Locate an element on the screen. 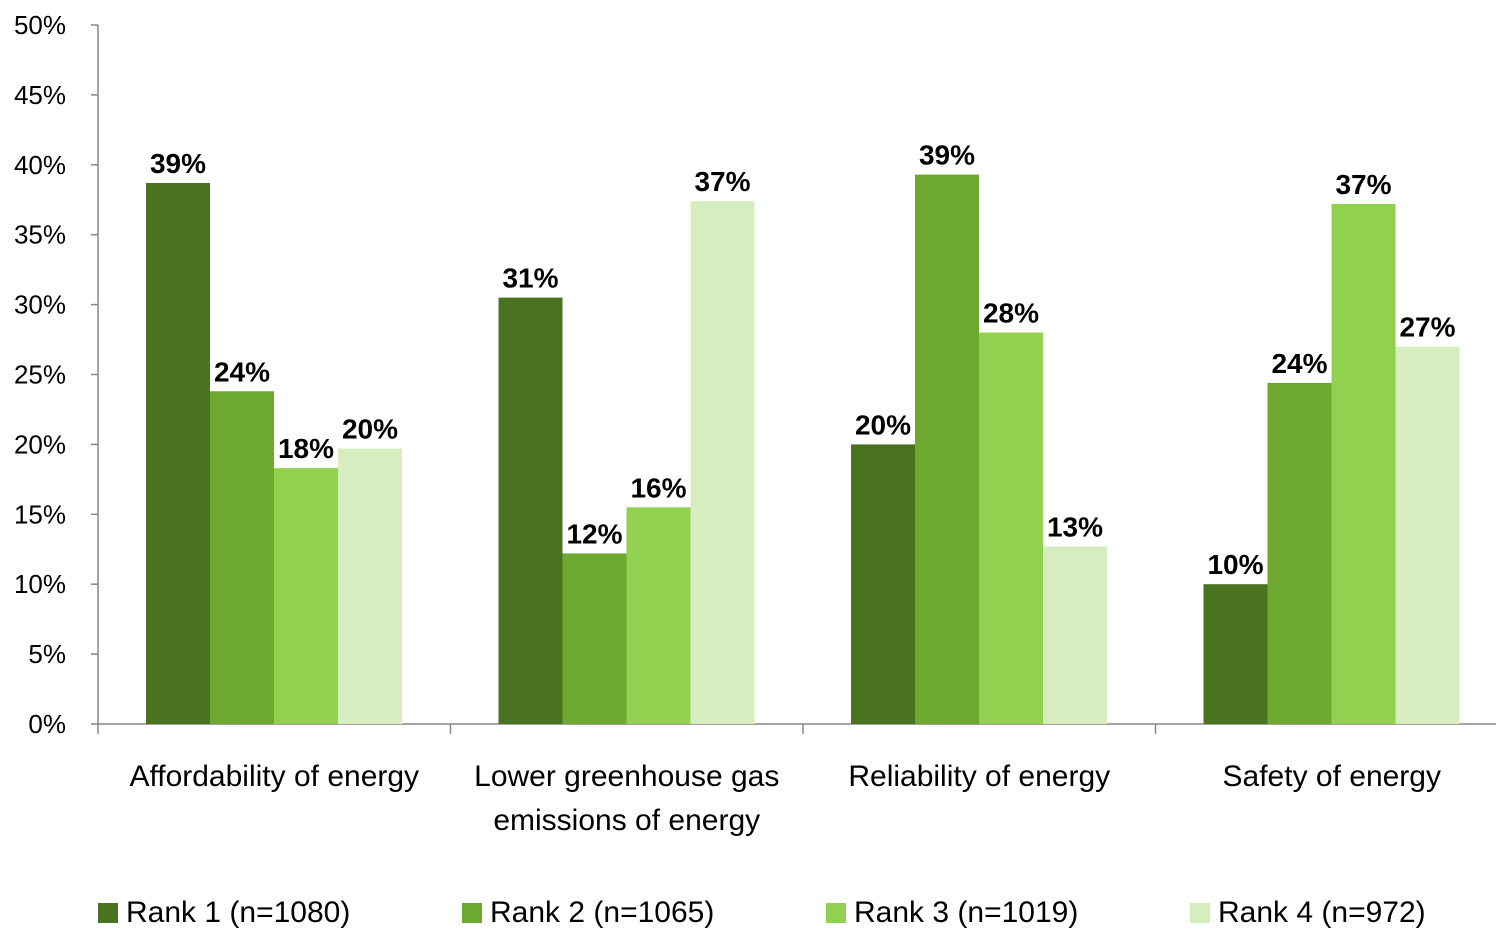 The image size is (1496, 933). category-label: Reliability of energy is located at coordinates (979, 776).